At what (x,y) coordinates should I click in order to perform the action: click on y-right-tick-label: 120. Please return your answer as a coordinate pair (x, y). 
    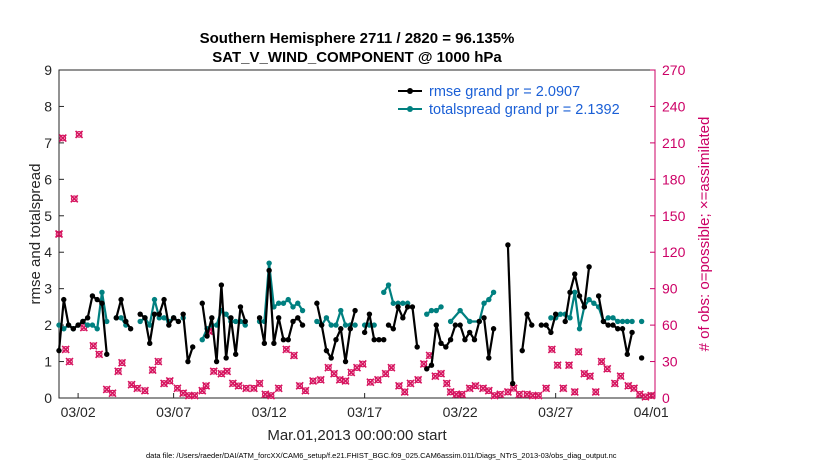
    Looking at the image, I should click on (674, 252).